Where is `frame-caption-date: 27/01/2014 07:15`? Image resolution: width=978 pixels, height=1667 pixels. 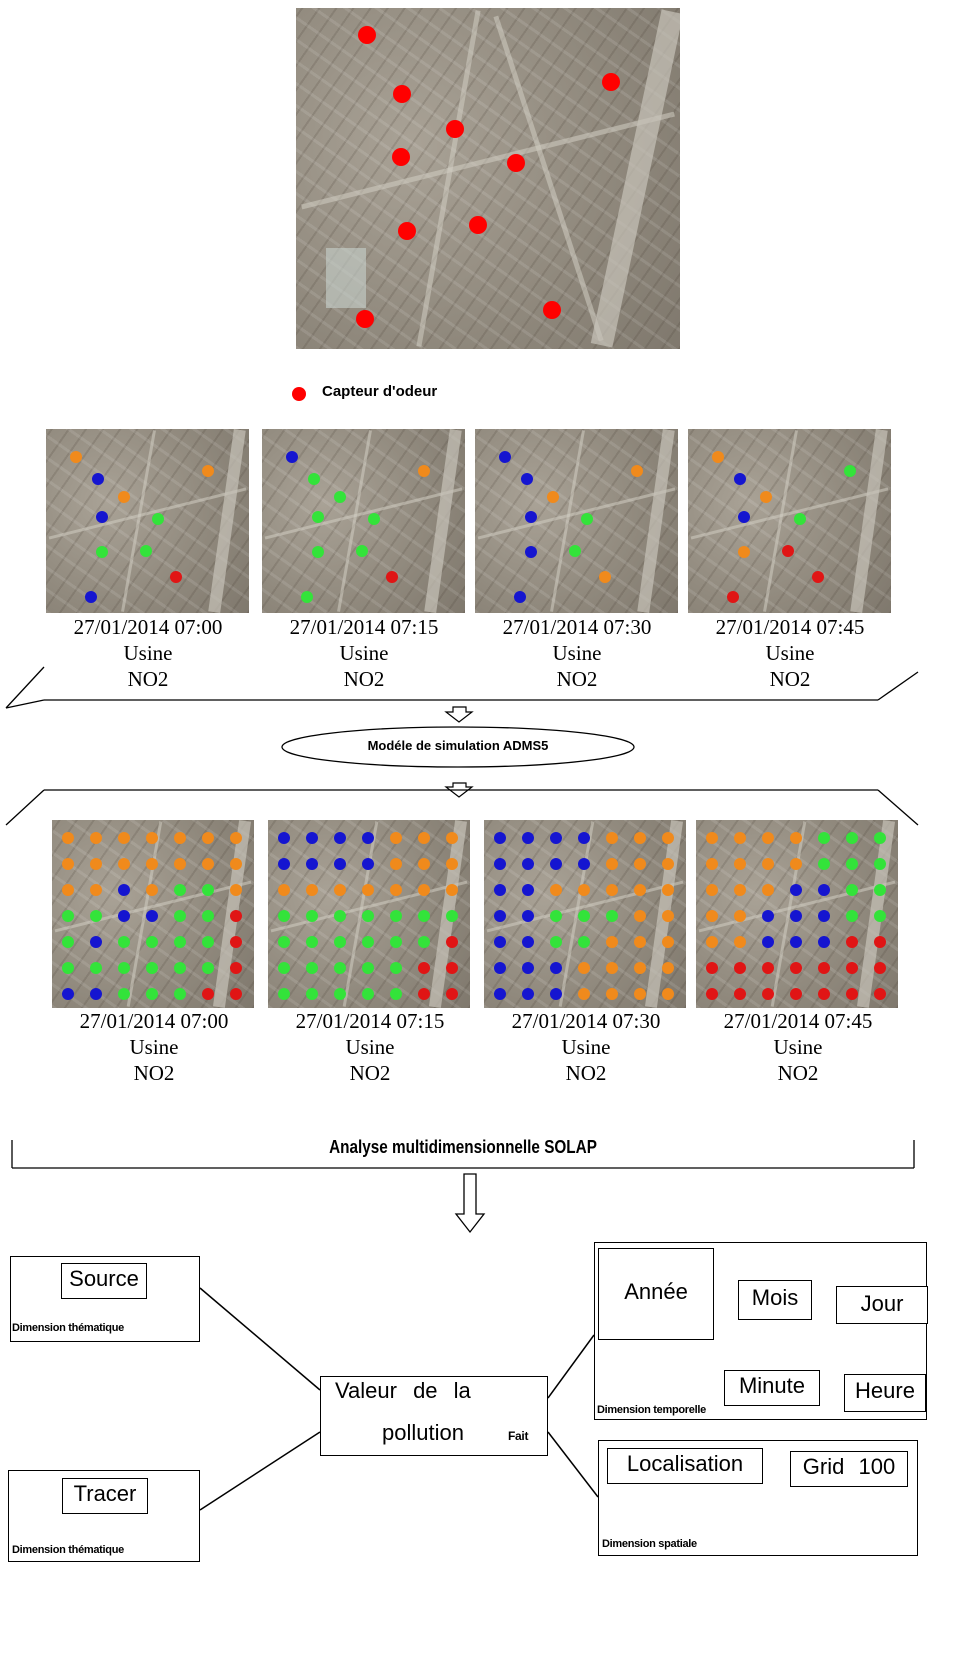 frame-caption-date: 27/01/2014 07:15 is located at coordinates (364, 627).